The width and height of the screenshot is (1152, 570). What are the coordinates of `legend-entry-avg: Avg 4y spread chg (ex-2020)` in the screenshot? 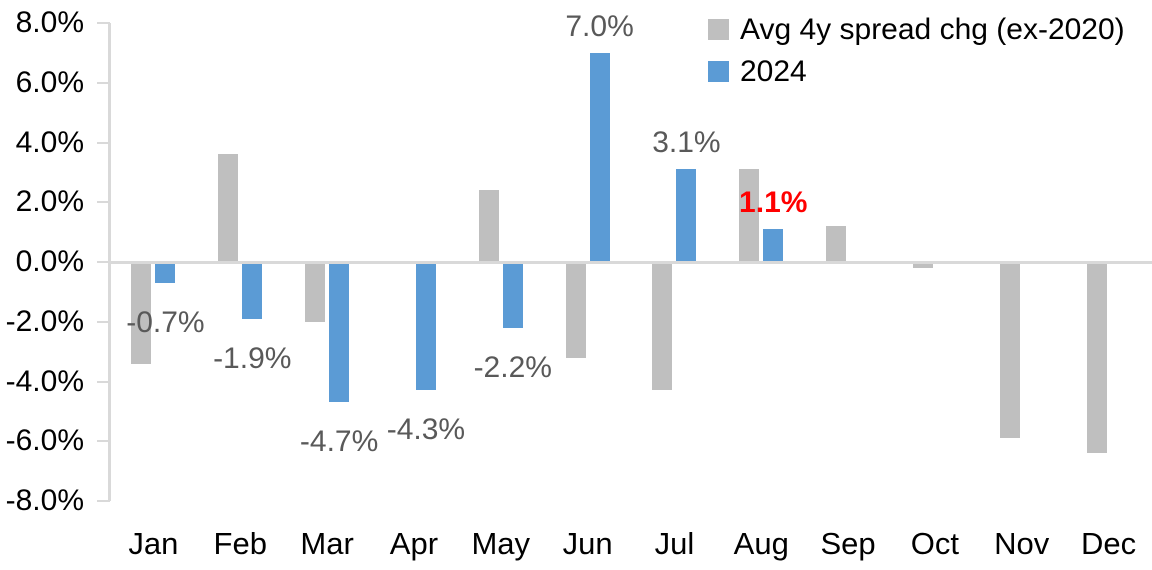 It's located at (916, 29).